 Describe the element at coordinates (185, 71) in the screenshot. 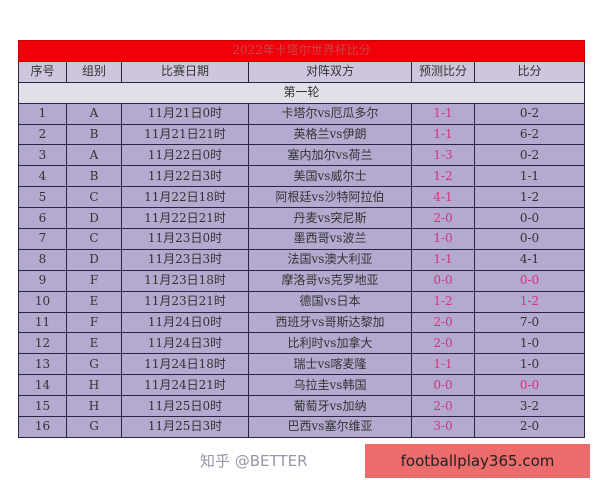

I see `header-date: 比赛日期` at that location.